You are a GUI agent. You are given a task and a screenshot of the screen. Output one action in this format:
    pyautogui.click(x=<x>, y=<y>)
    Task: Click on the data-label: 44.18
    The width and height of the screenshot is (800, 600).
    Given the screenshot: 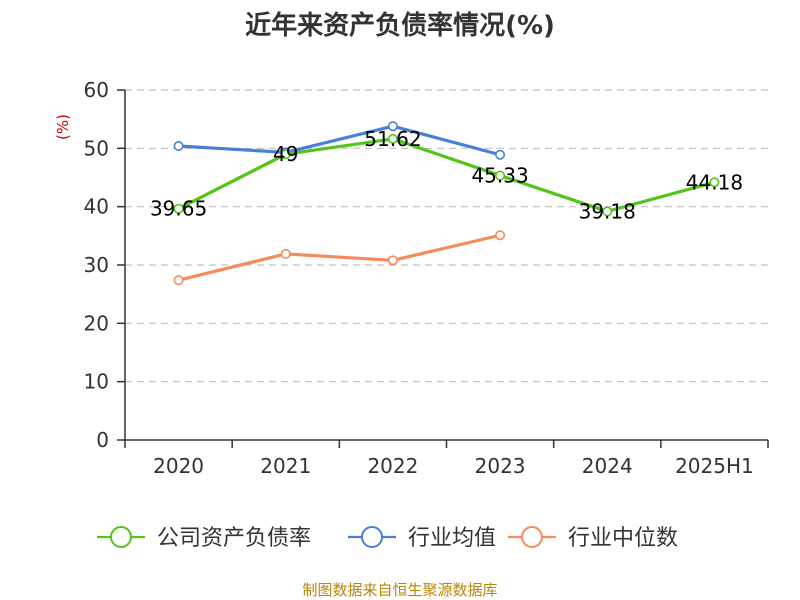 What is the action you would take?
    pyautogui.click(x=714, y=182)
    